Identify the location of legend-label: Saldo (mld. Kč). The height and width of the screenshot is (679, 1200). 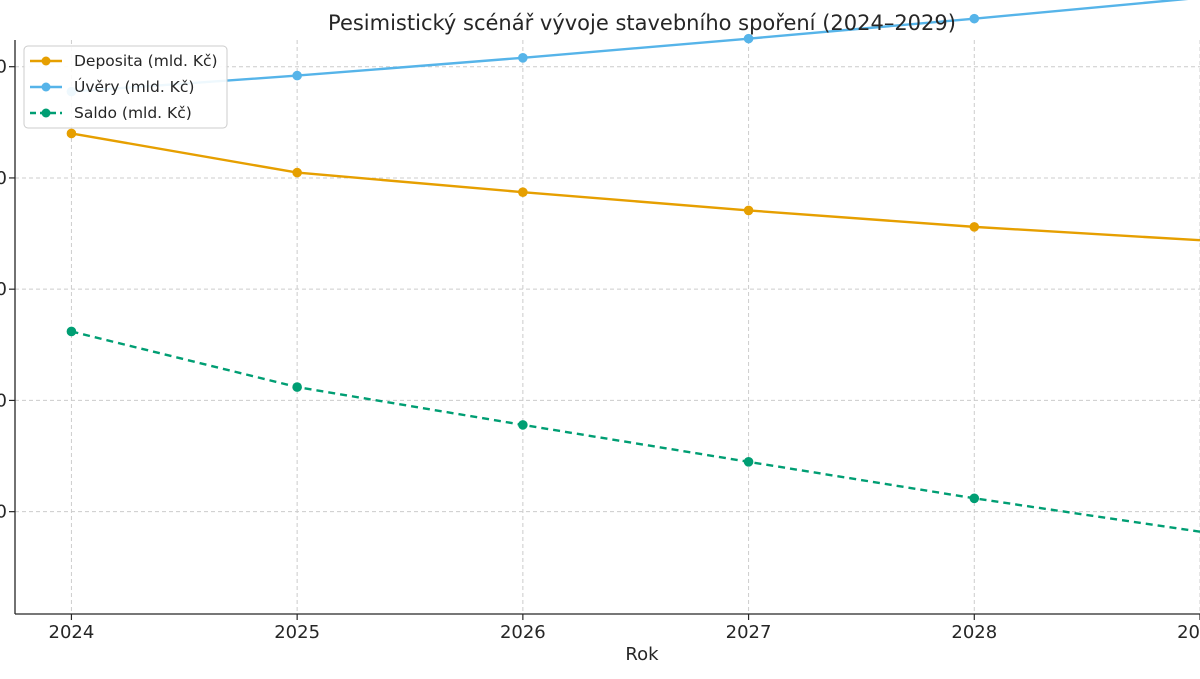
(133, 113).